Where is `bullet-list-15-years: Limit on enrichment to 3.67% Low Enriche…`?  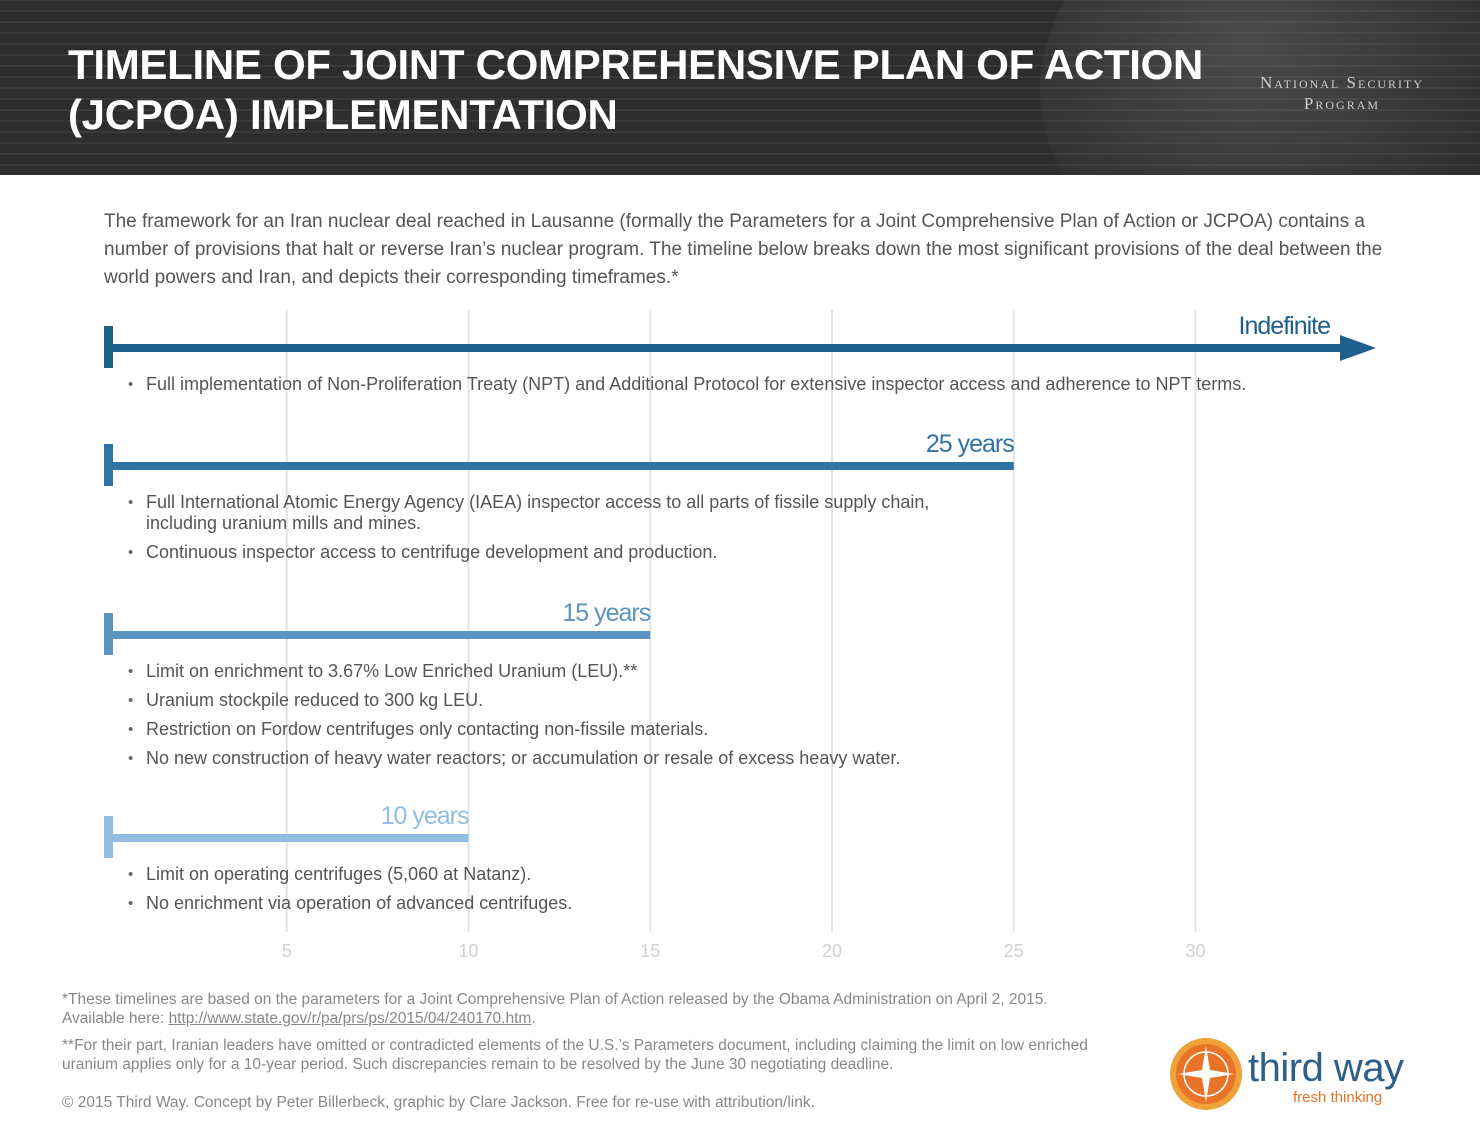
bullet-list-15-years: Limit on enrichment to 3.67% Low Enriche… is located at coordinates (514, 719).